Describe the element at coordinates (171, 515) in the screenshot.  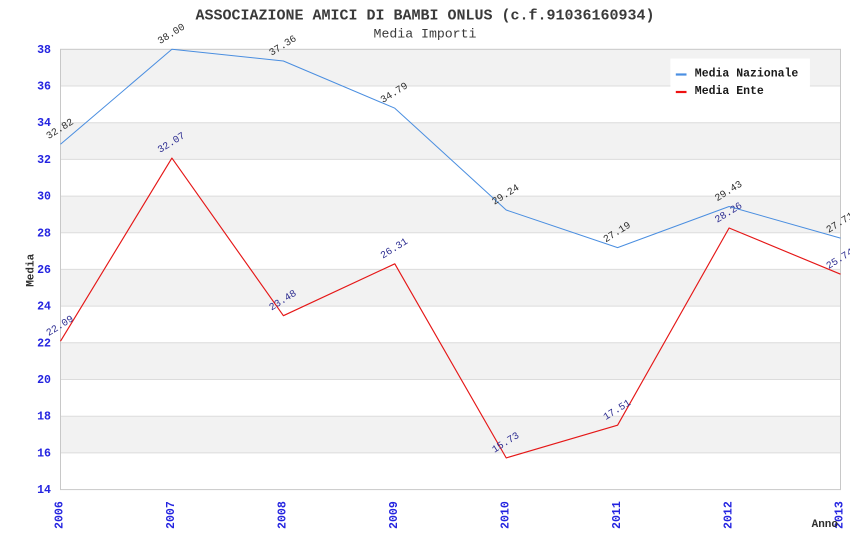
I see `svg-text: 2007` at that location.